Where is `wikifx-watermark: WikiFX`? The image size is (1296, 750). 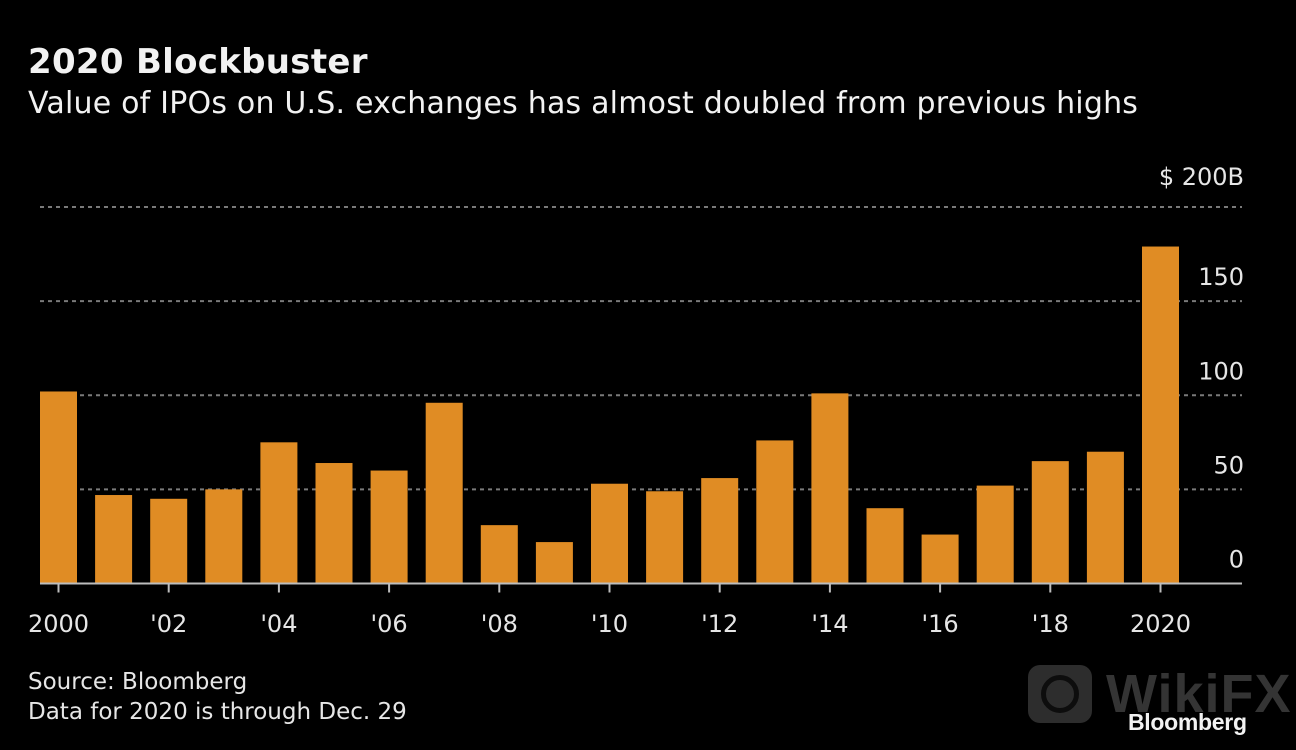
wikifx-watermark: WikiFX is located at coordinates (1160, 694).